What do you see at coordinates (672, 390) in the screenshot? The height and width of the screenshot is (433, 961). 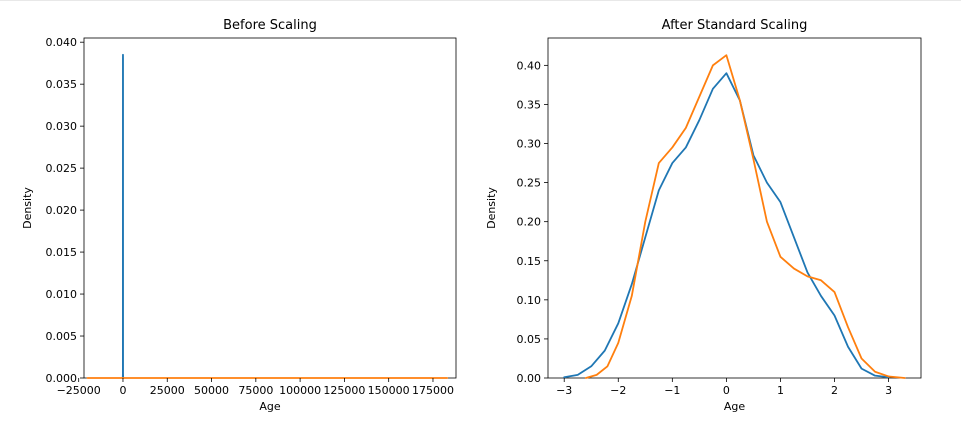 I see `x-tick-label: −1` at bounding box center [672, 390].